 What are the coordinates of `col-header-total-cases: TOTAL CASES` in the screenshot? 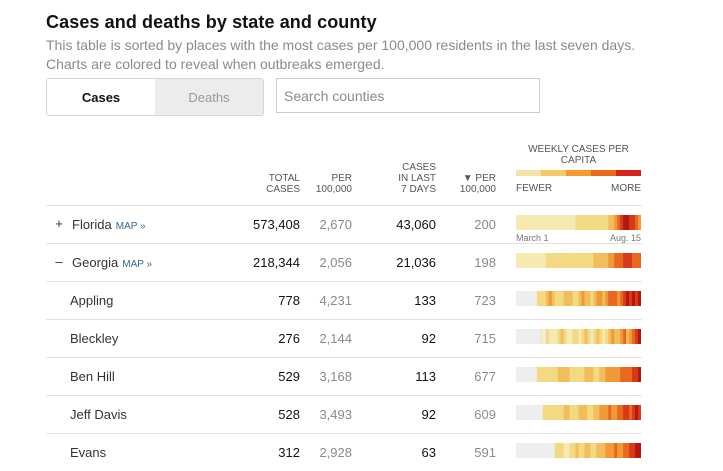 It's located at (275, 184).